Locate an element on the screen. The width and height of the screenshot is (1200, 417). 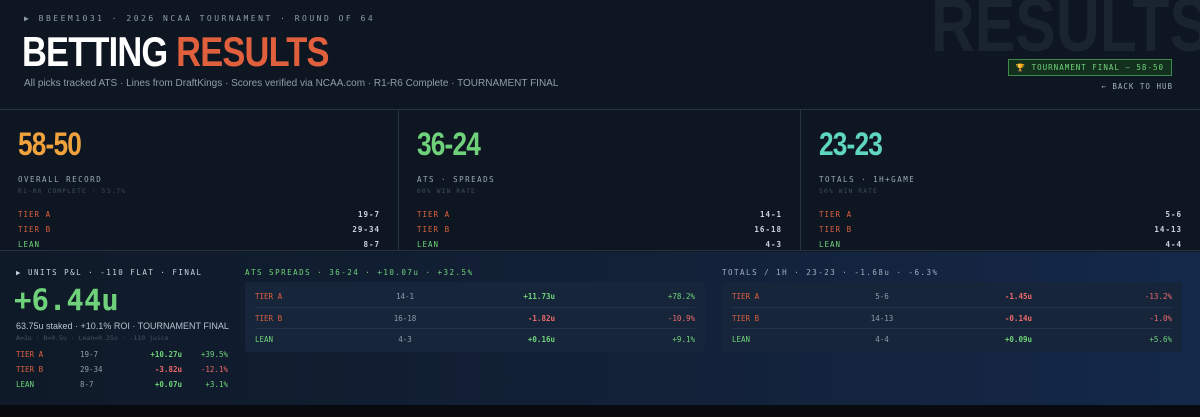
record-sublabel: R1-R6 COMPLETE · 53.7% is located at coordinates (72, 191).